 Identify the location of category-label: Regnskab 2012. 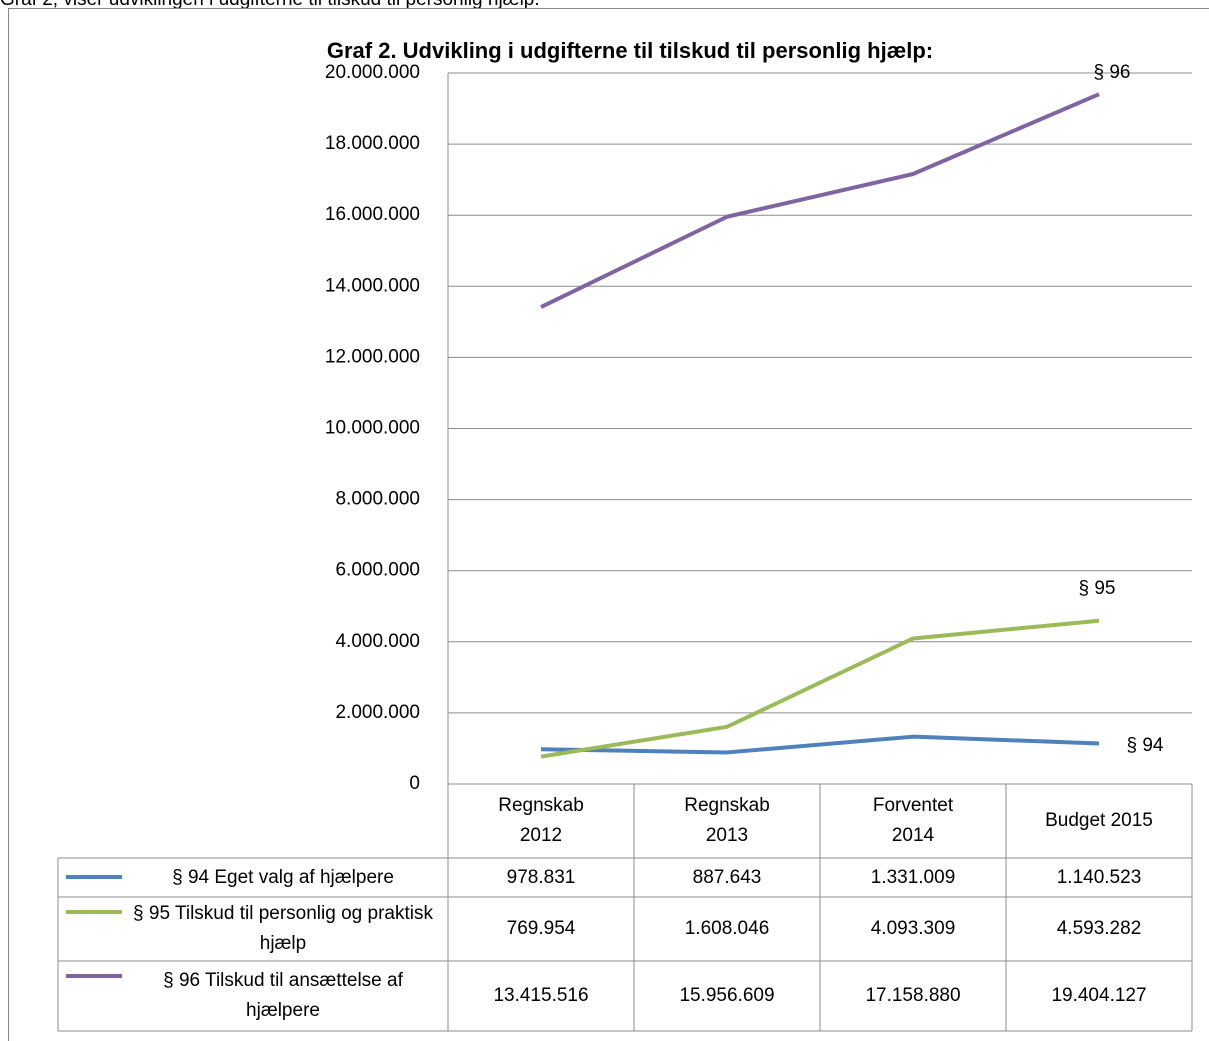
(541, 821).